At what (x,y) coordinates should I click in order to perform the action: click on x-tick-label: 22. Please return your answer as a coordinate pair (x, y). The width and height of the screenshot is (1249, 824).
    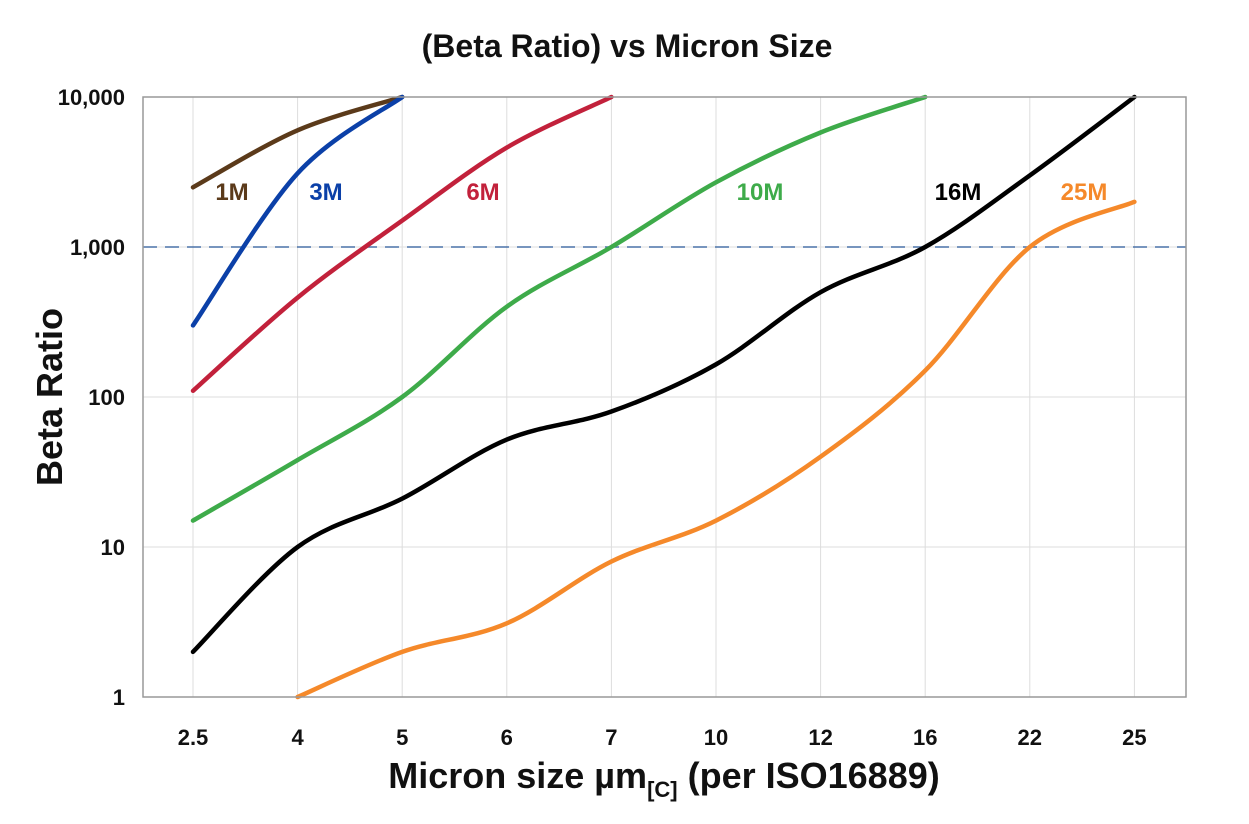
    Looking at the image, I should click on (1030, 737).